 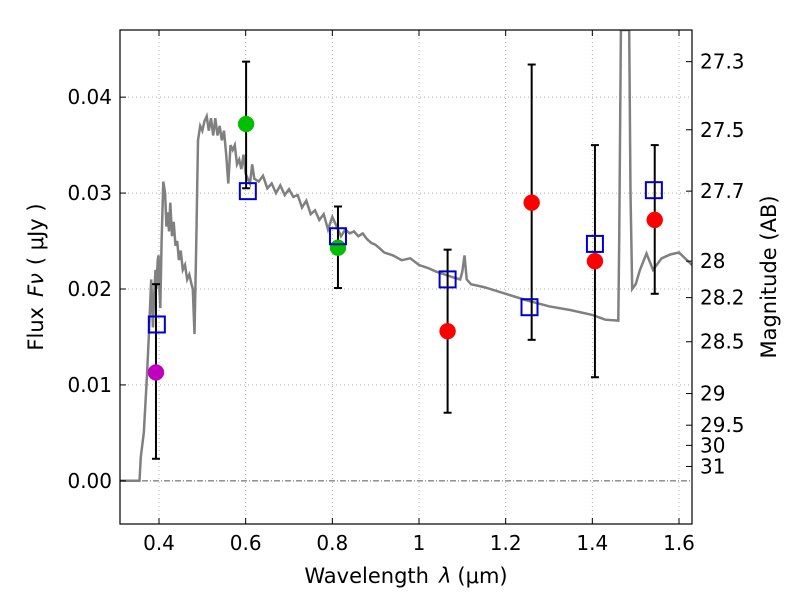 I want to click on magnitude-tick-label: 28.5, so click(x=722, y=342).